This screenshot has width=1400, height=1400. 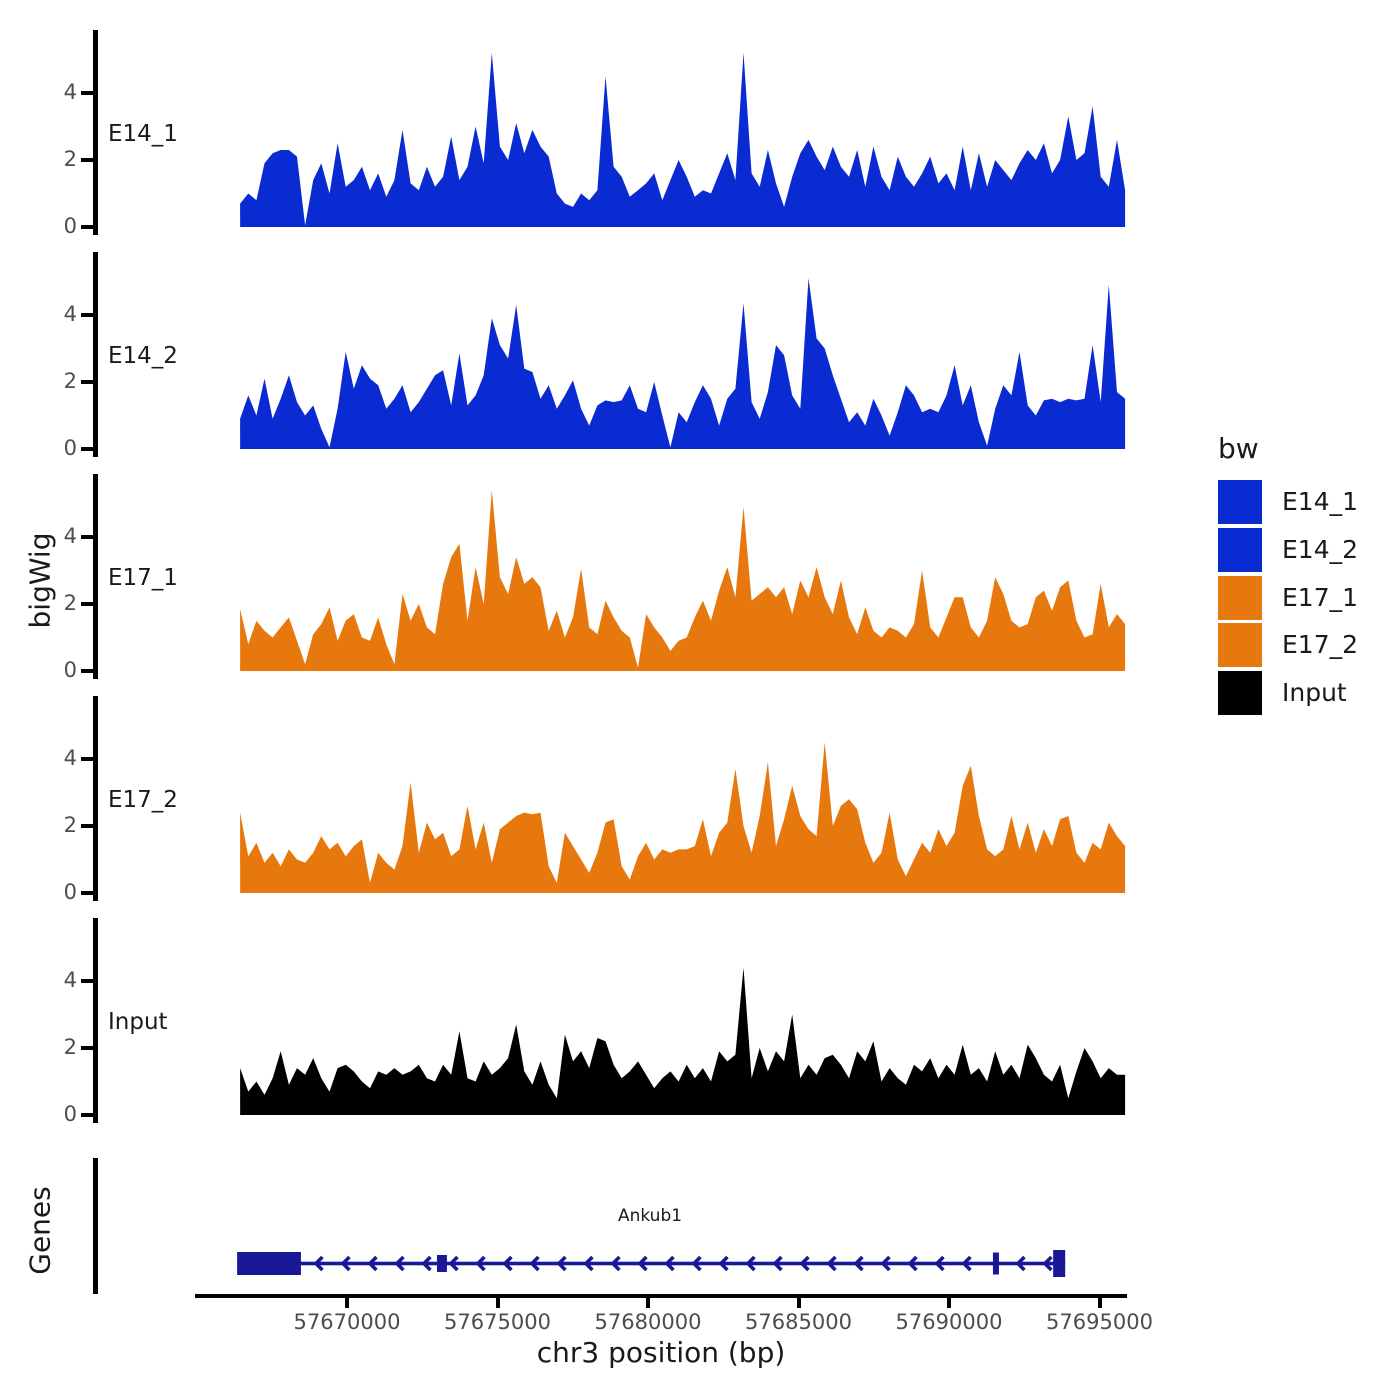 I want to click on gene-model, so click(x=651, y=1263).